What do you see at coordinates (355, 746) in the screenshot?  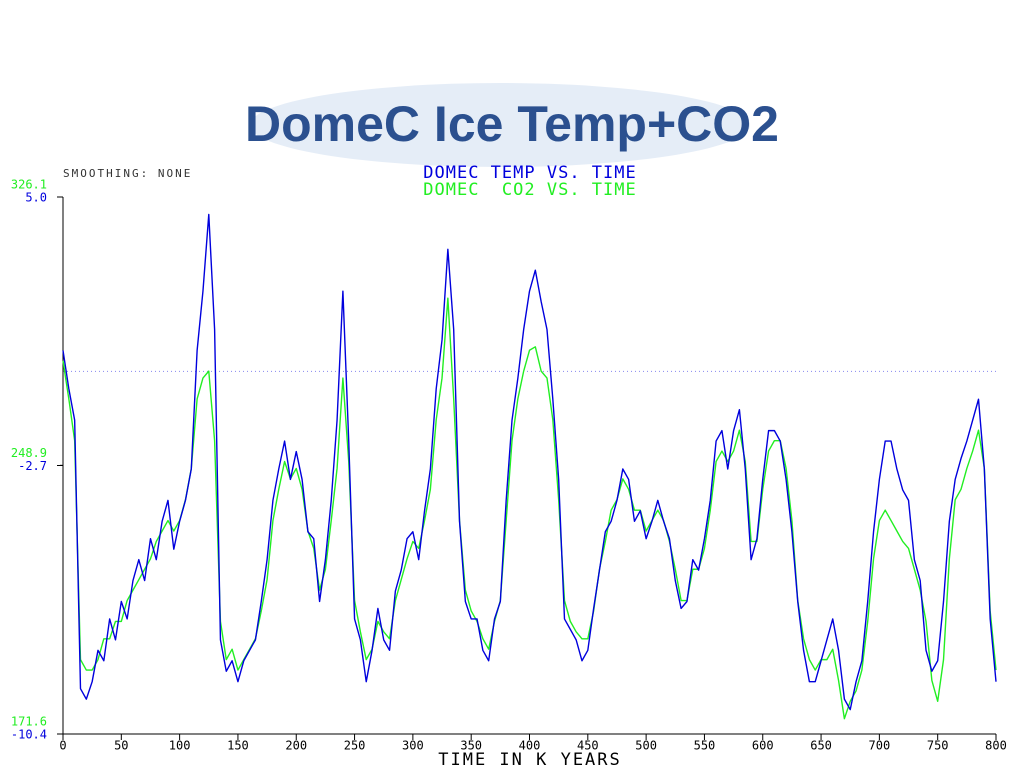 I see `x-tick-label: 250` at bounding box center [355, 746].